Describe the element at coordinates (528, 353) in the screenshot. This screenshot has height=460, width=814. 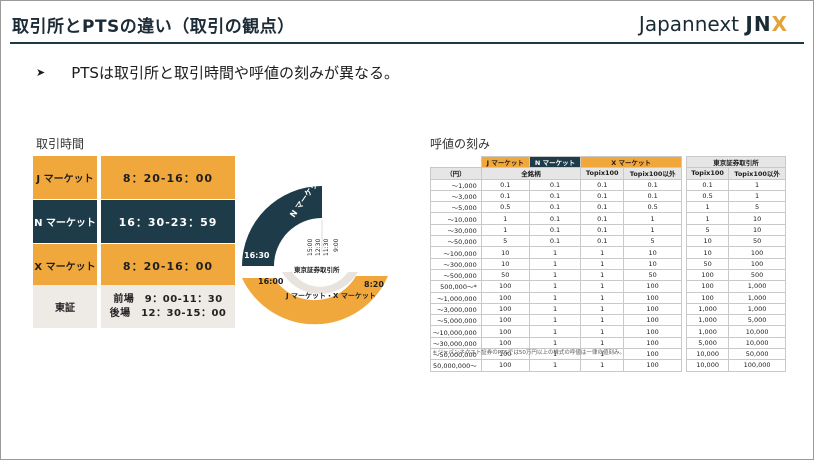
I see `footnote: ＊ジャパンネクスト証券のPTSでは50万円以上の株式の呼値は一律の値刻み。` at that location.